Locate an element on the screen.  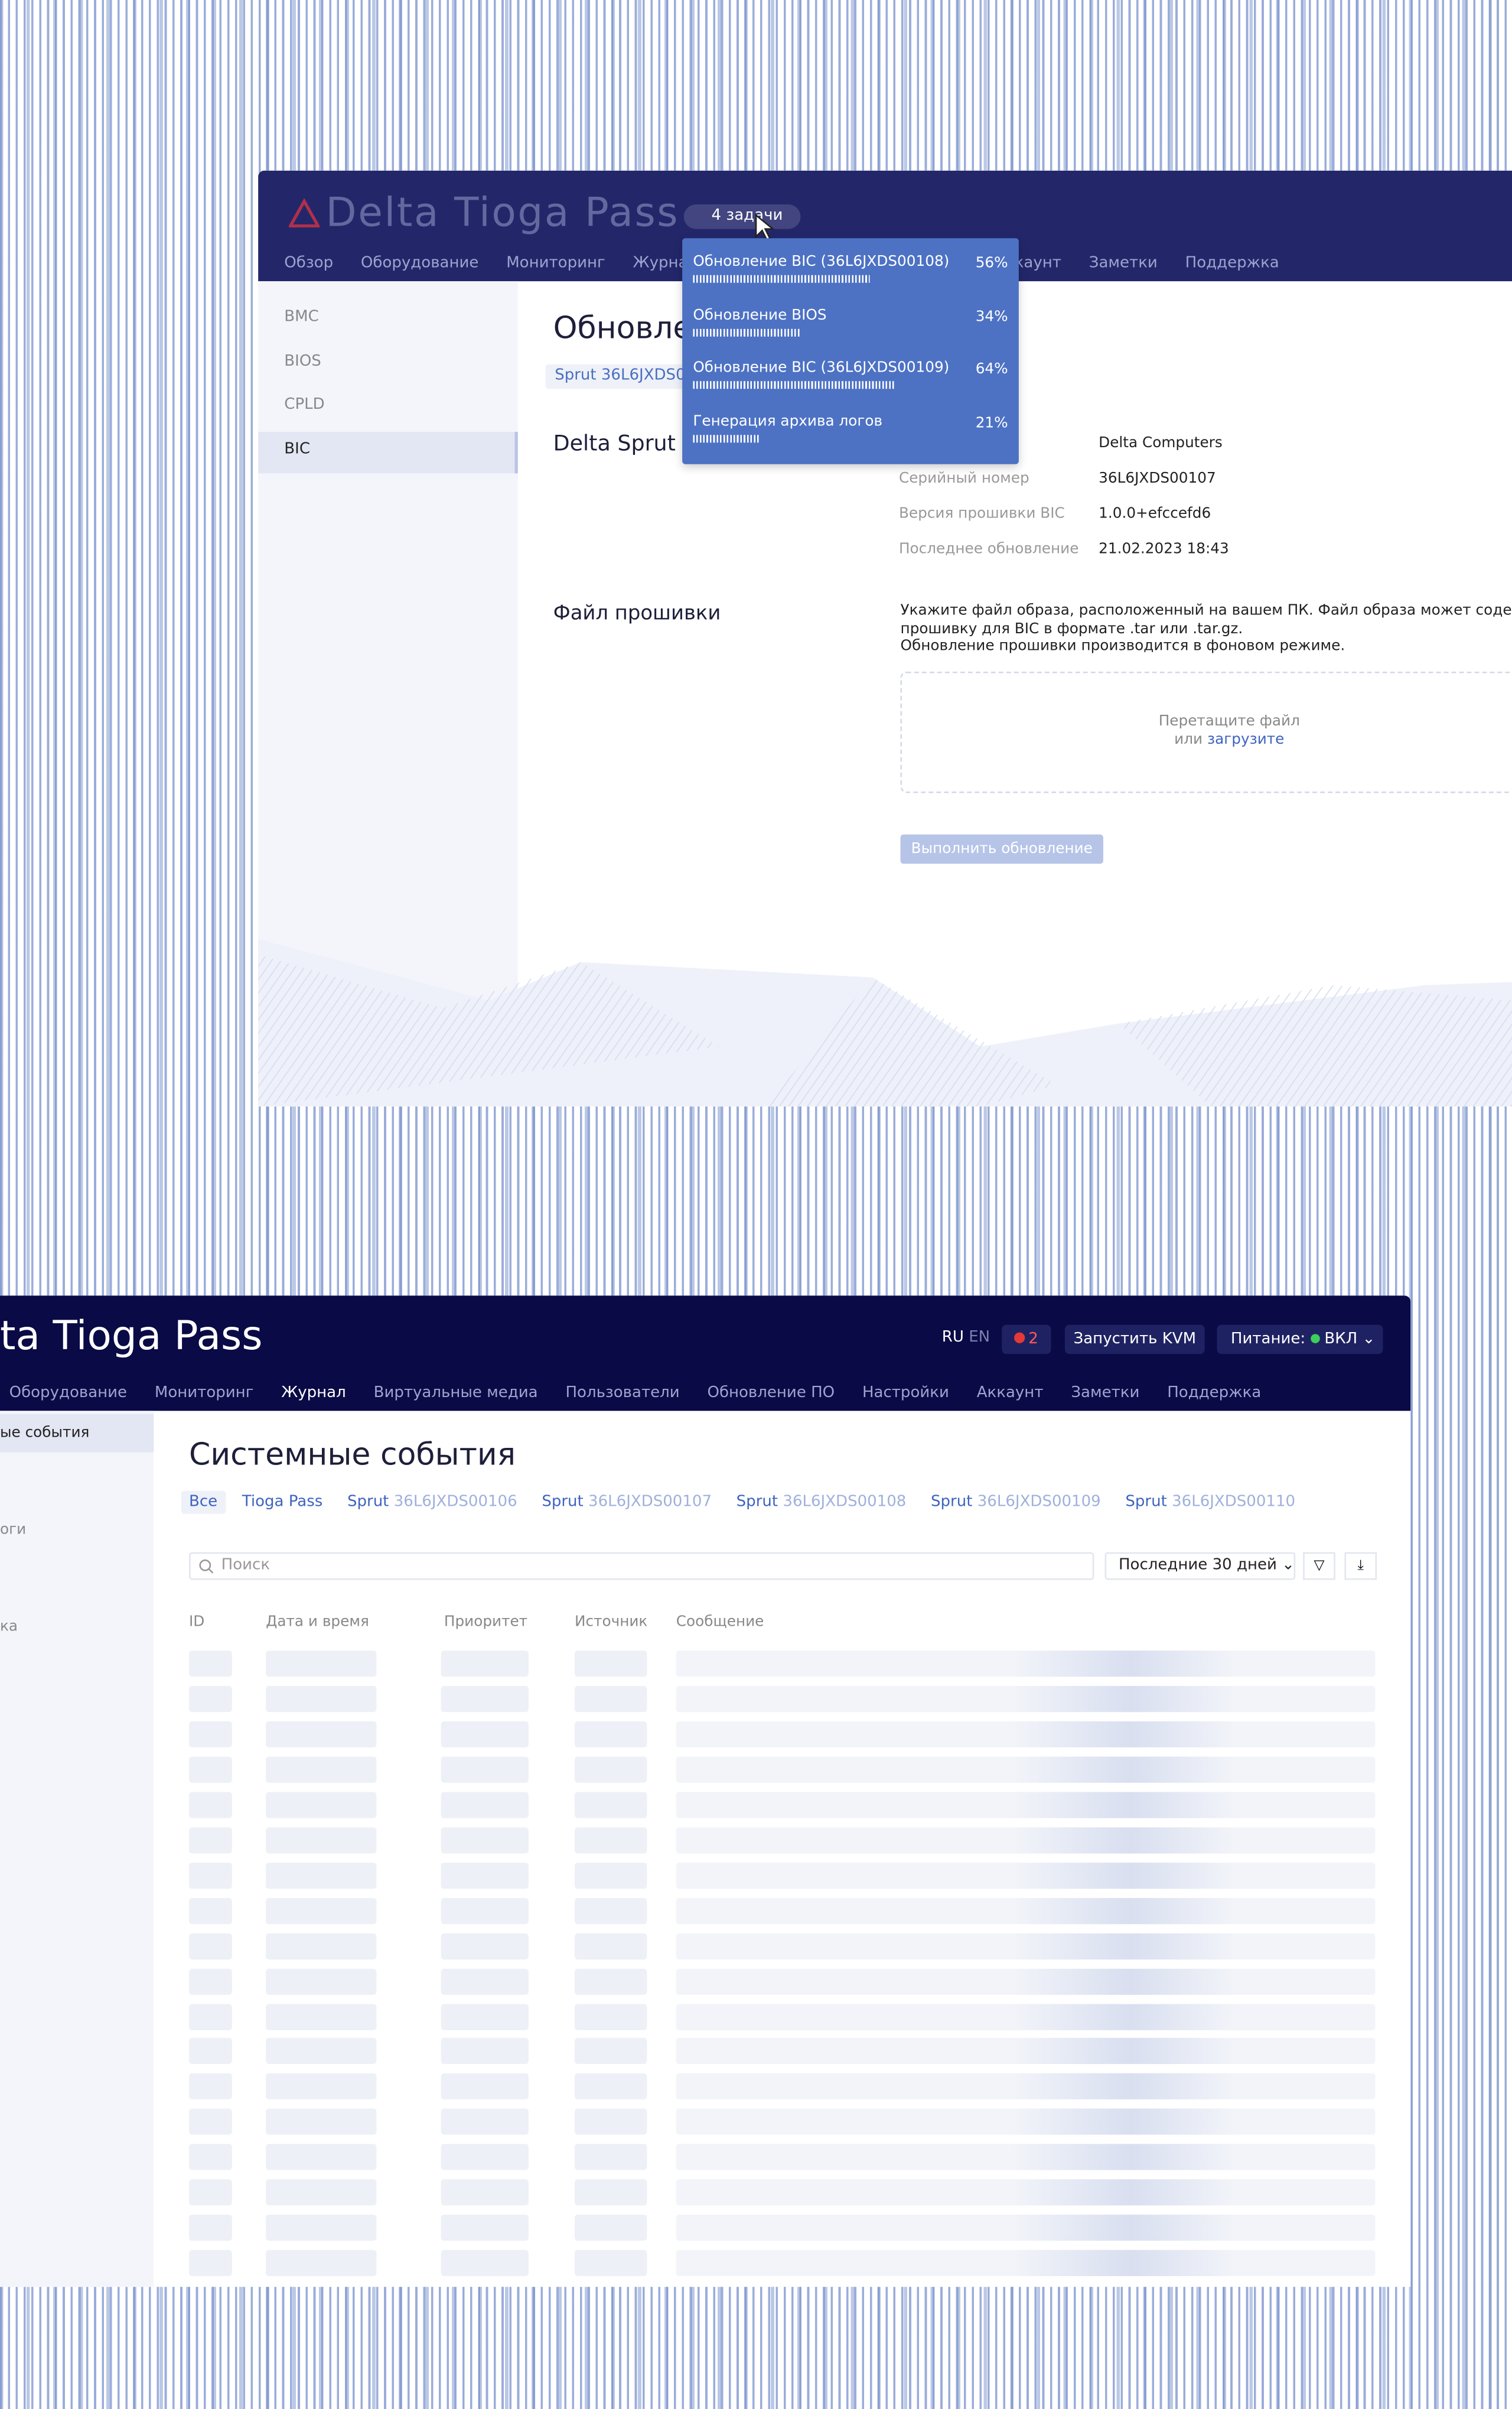
alerts: 2 is located at coordinates (1026, 1339).